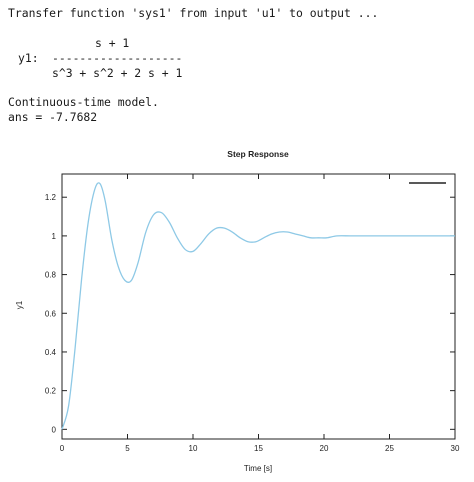  Describe the element at coordinates (62, 448) in the screenshot. I see `x-tick-label: 0` at that location.